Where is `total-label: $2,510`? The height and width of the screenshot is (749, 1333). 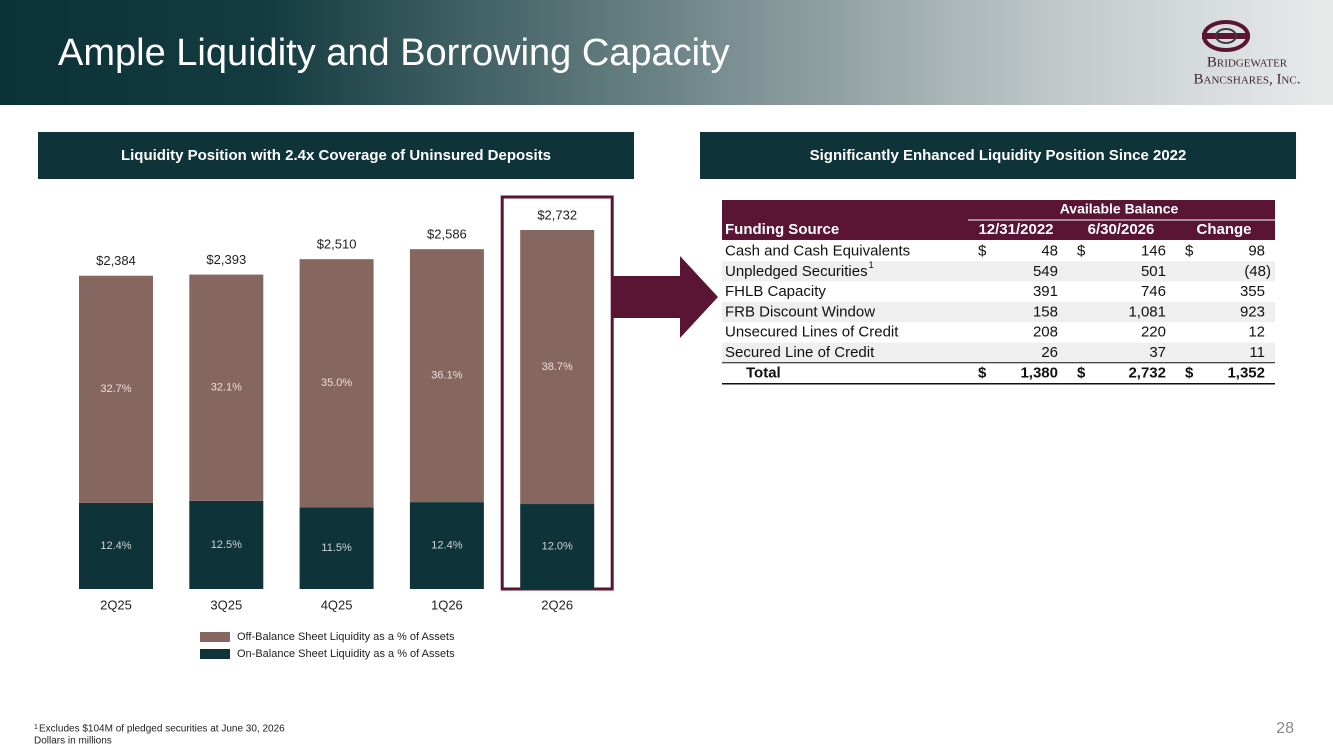
total-label: $2,510 is located at coordinates (337, 244).